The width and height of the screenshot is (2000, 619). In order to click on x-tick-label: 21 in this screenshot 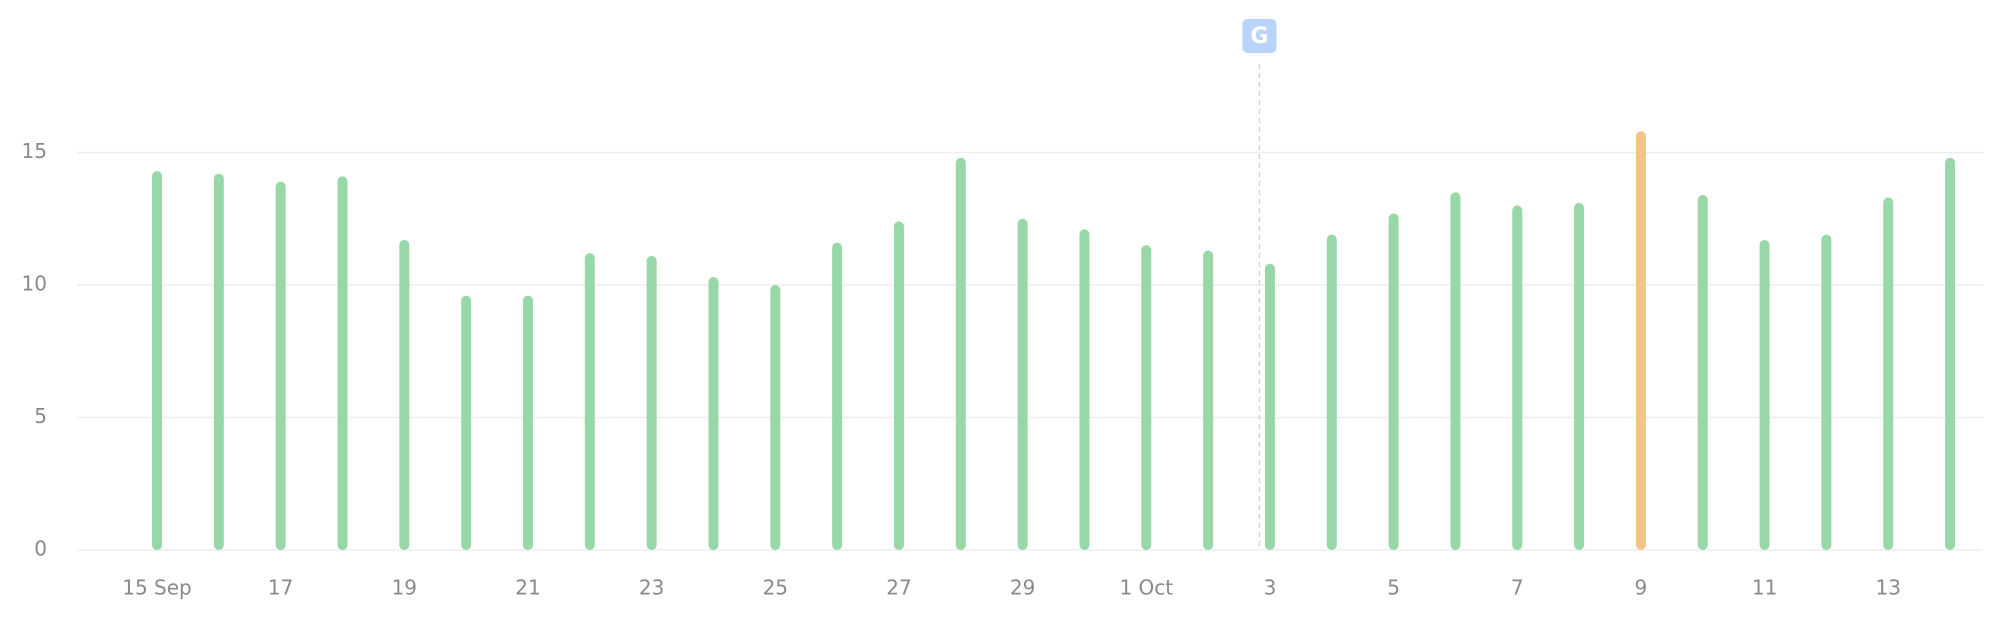, I will do `click(527, 588)`.